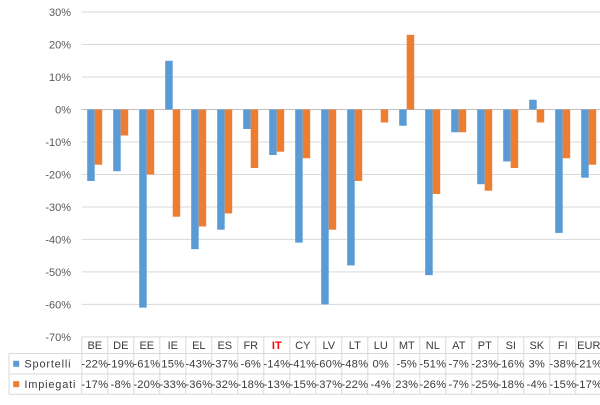  I want to click on svg-text: ES, so click(224, 346).